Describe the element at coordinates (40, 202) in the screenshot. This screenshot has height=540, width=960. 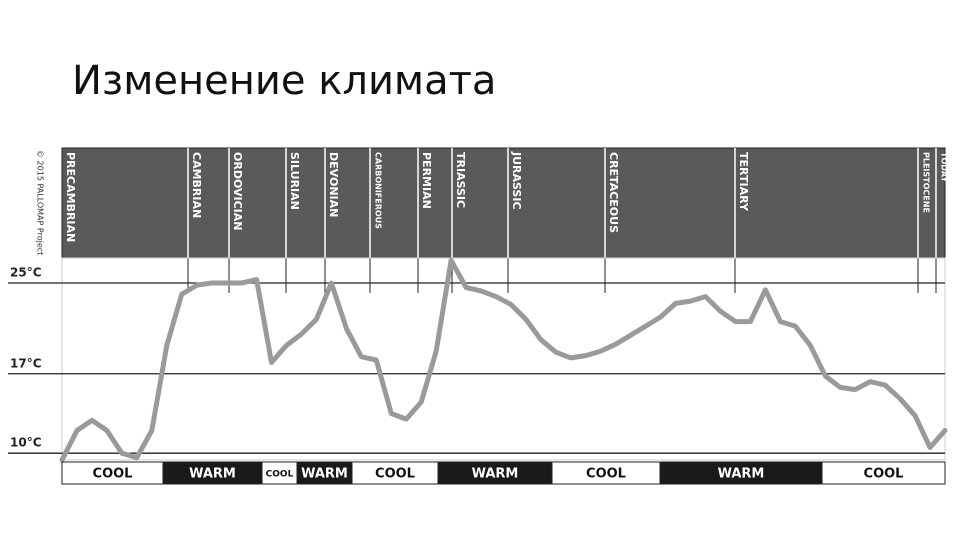
I see `credit: © 2015 PALLOMAP Project` at that location.